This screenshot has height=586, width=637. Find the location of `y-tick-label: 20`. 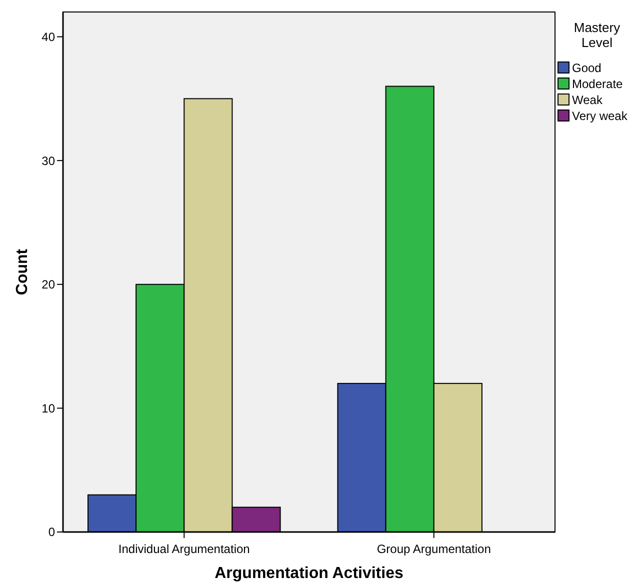

y-tick-label: 20 is located at coordinates (49, 285).